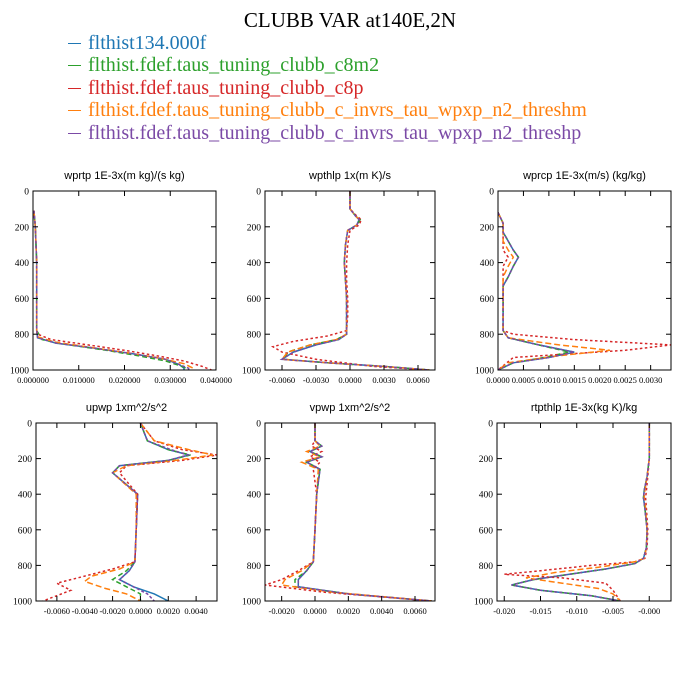  What do you see at coordinates (649, 611) in the screenshot?
I see `x-tick-label: -0.000` at bounding box center [649, 611].